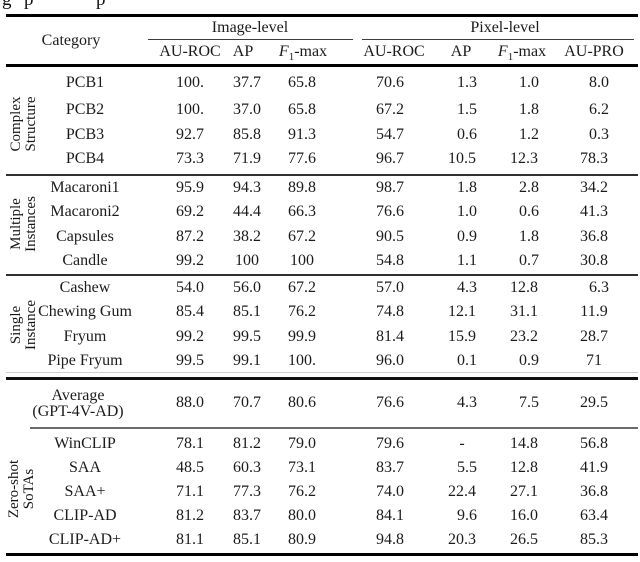 The width and height of the screenshot is (640, 562). Describe the element at coordinates (529, 134) in the screenshot. I see `metric-value-cell: 1.2` at that location.